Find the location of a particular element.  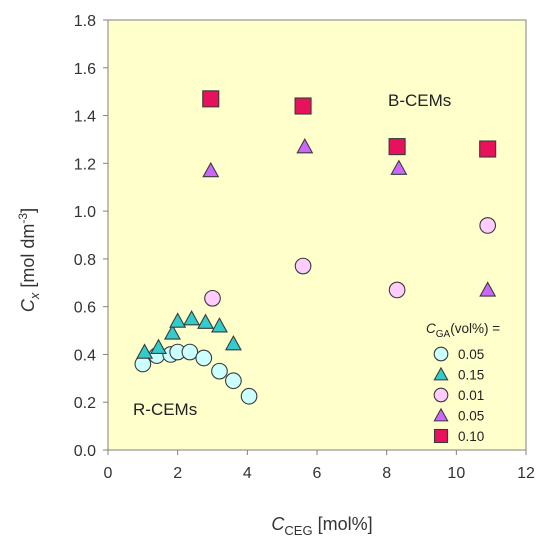

legend-label: 0.15 is located at coordinates (471, 375).